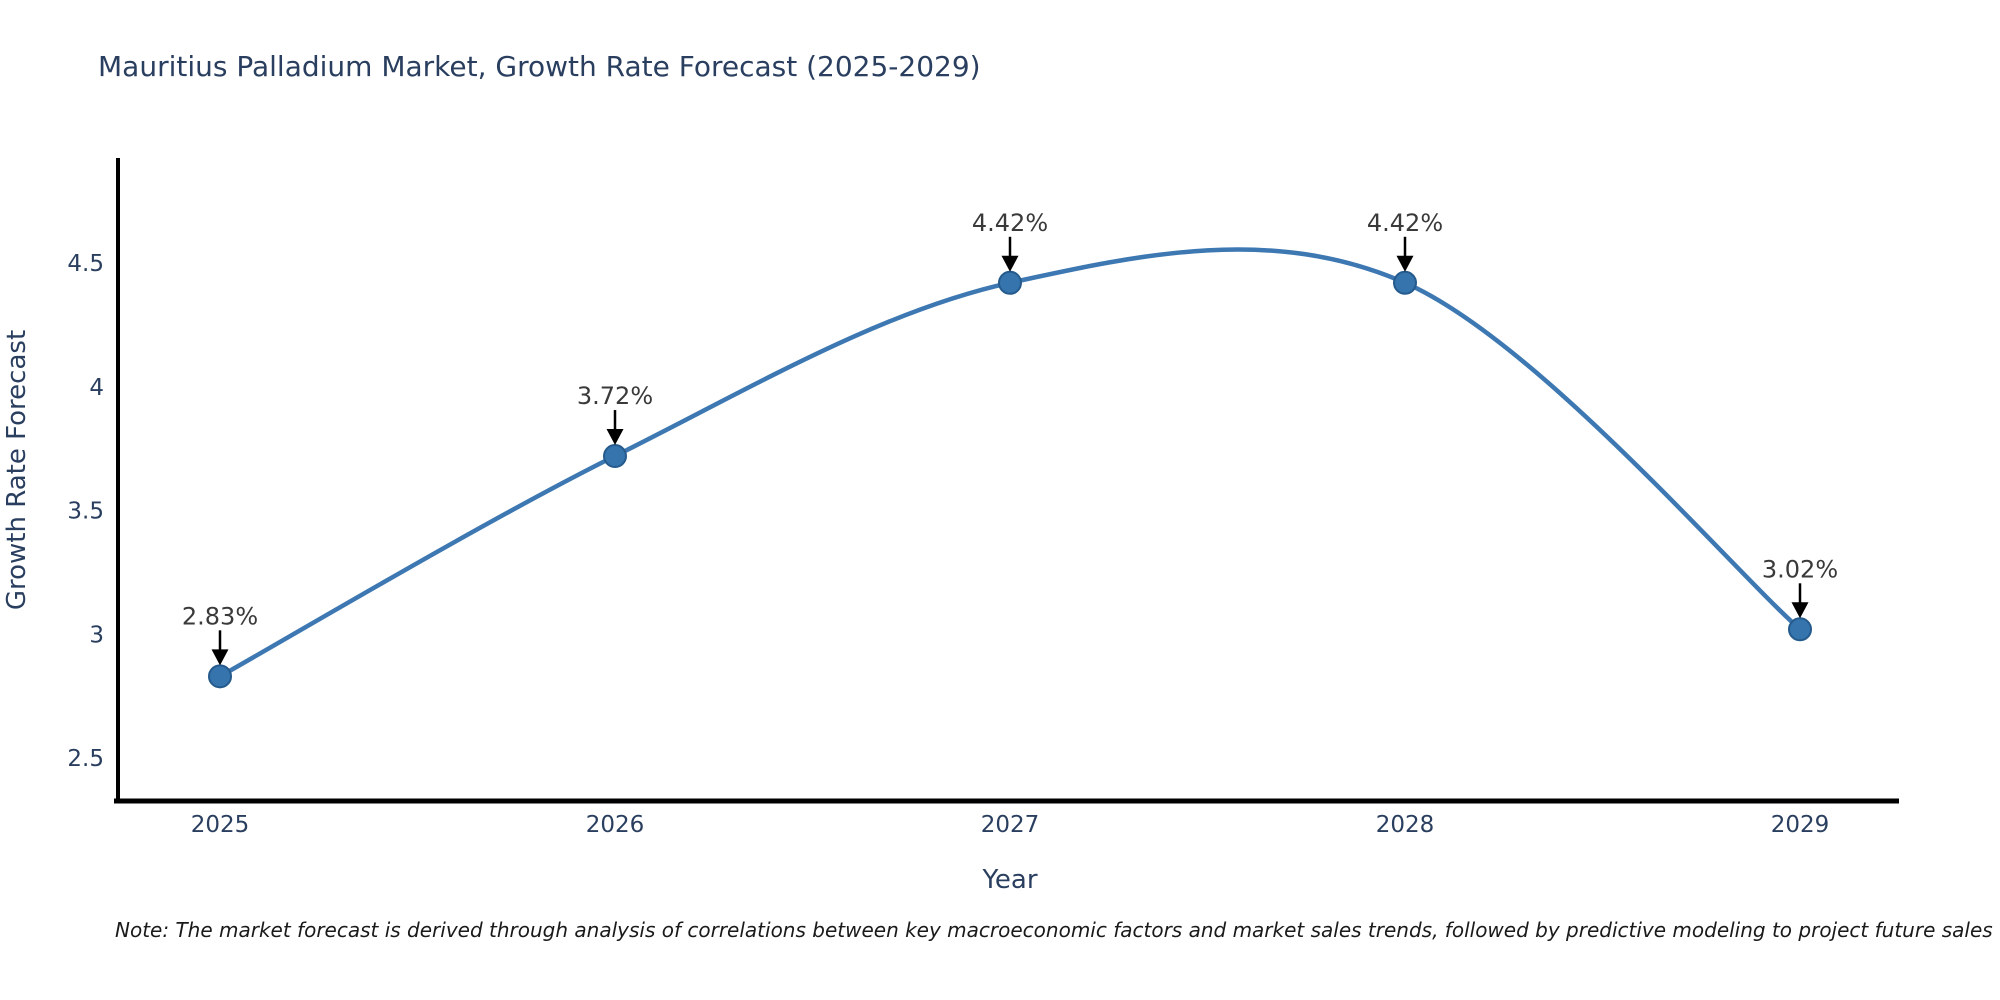 This screenshot has height=1000, width=2000. Describe the element at coordinates (1009, 880) in the screenshot. I see `x-axis-title: Year` at that location.